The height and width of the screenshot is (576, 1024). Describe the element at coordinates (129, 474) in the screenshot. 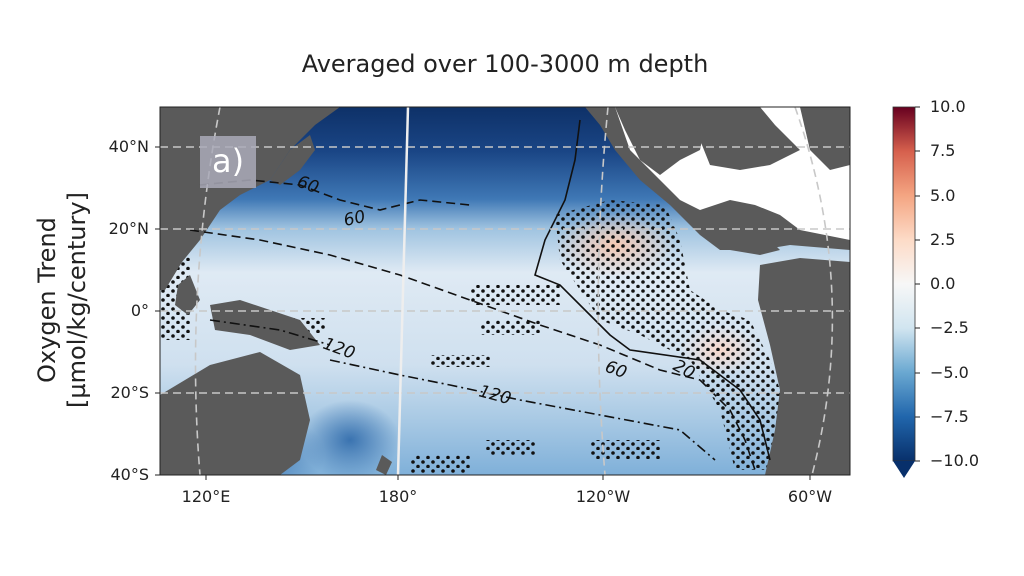

I see `lat-tick: 40°S` at that location.